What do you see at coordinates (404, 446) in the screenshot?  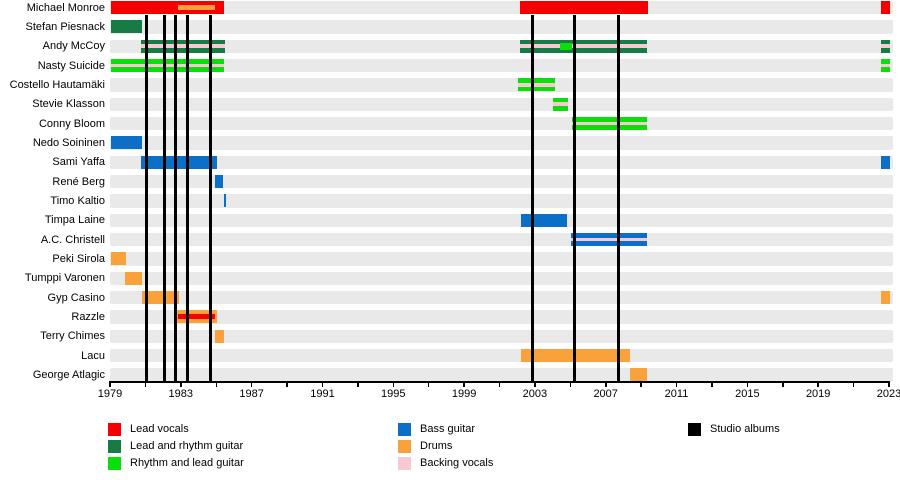 I see `legend-swatch-drums` at bounding box center [404, 446].